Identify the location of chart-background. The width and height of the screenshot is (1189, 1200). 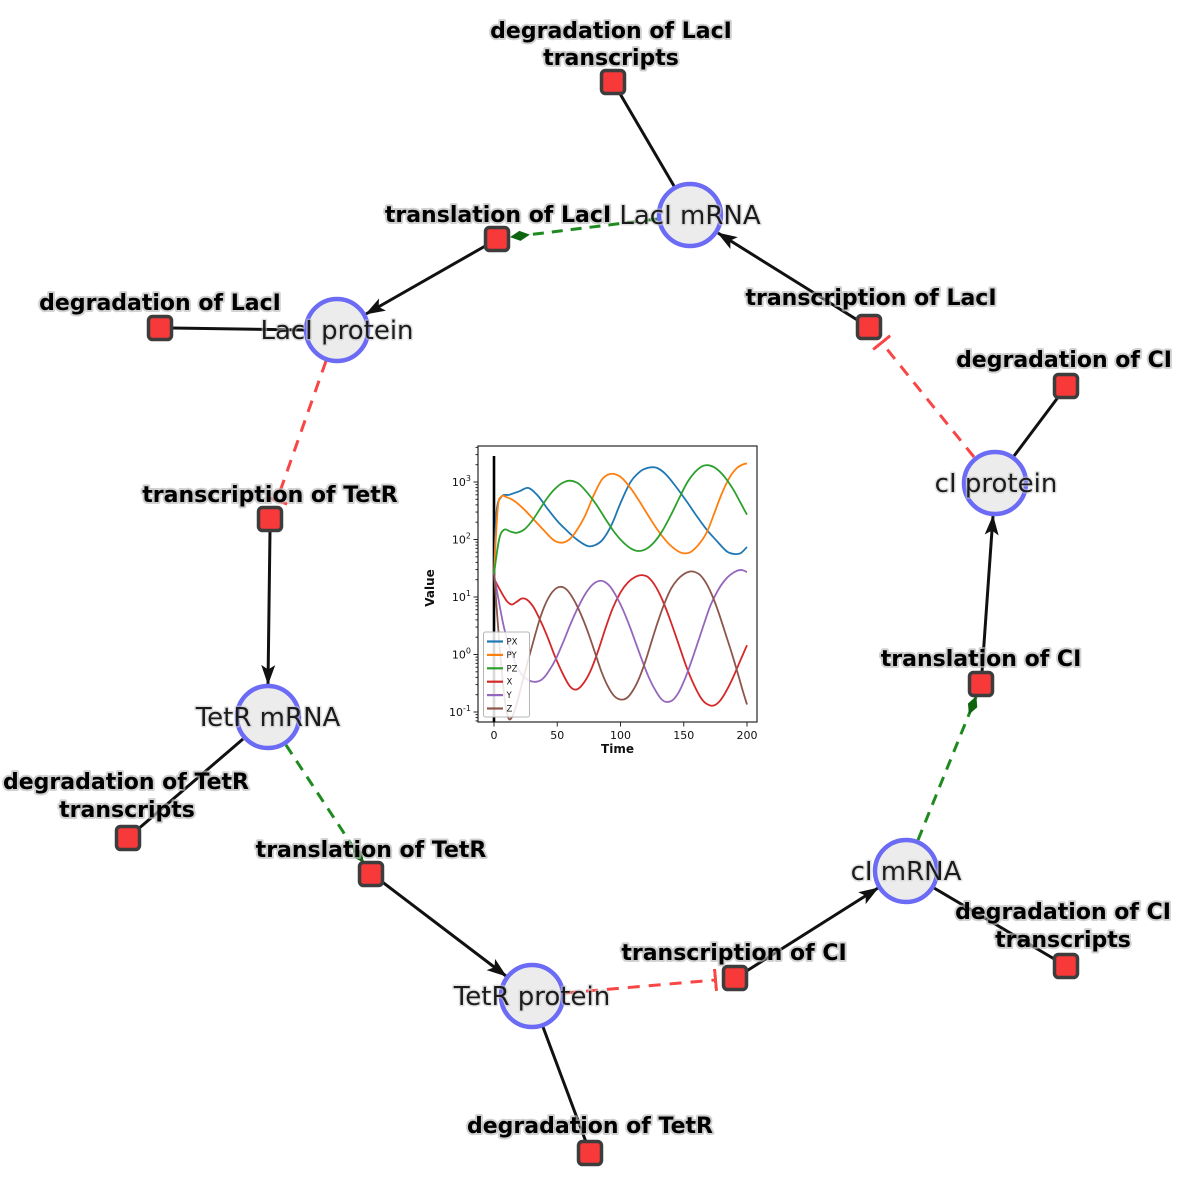
(608, 595).